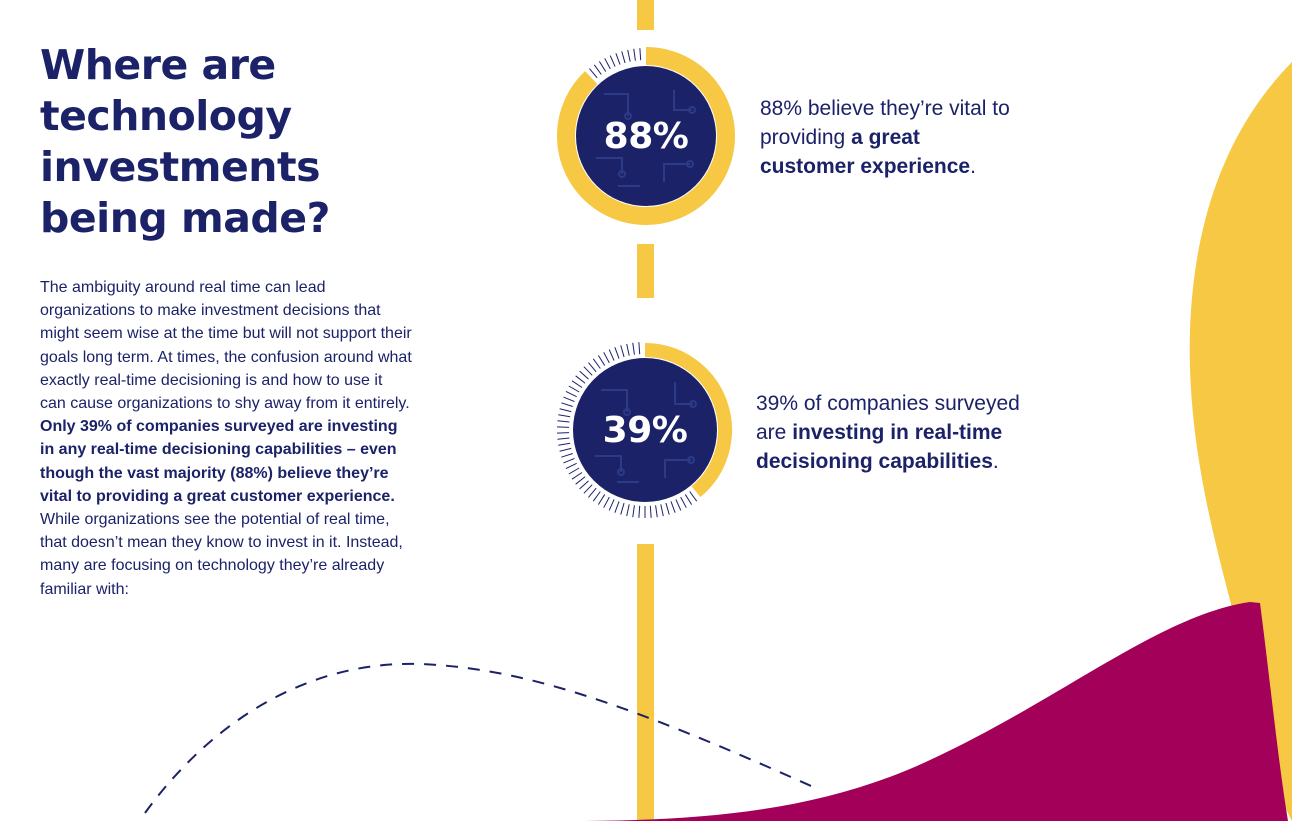 The height and width of the screenshot is (821, 1292). I want to click on stat-text: 88% believe they’re vital to providing, so click(885, 123).